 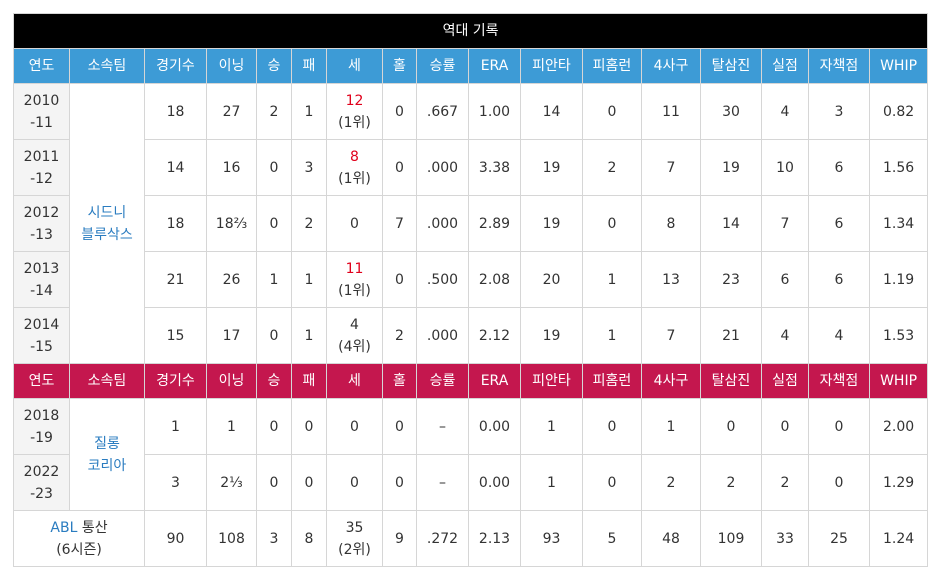 I want to click on season-year-cell: 2022 -23, so click(x=41, y=482).